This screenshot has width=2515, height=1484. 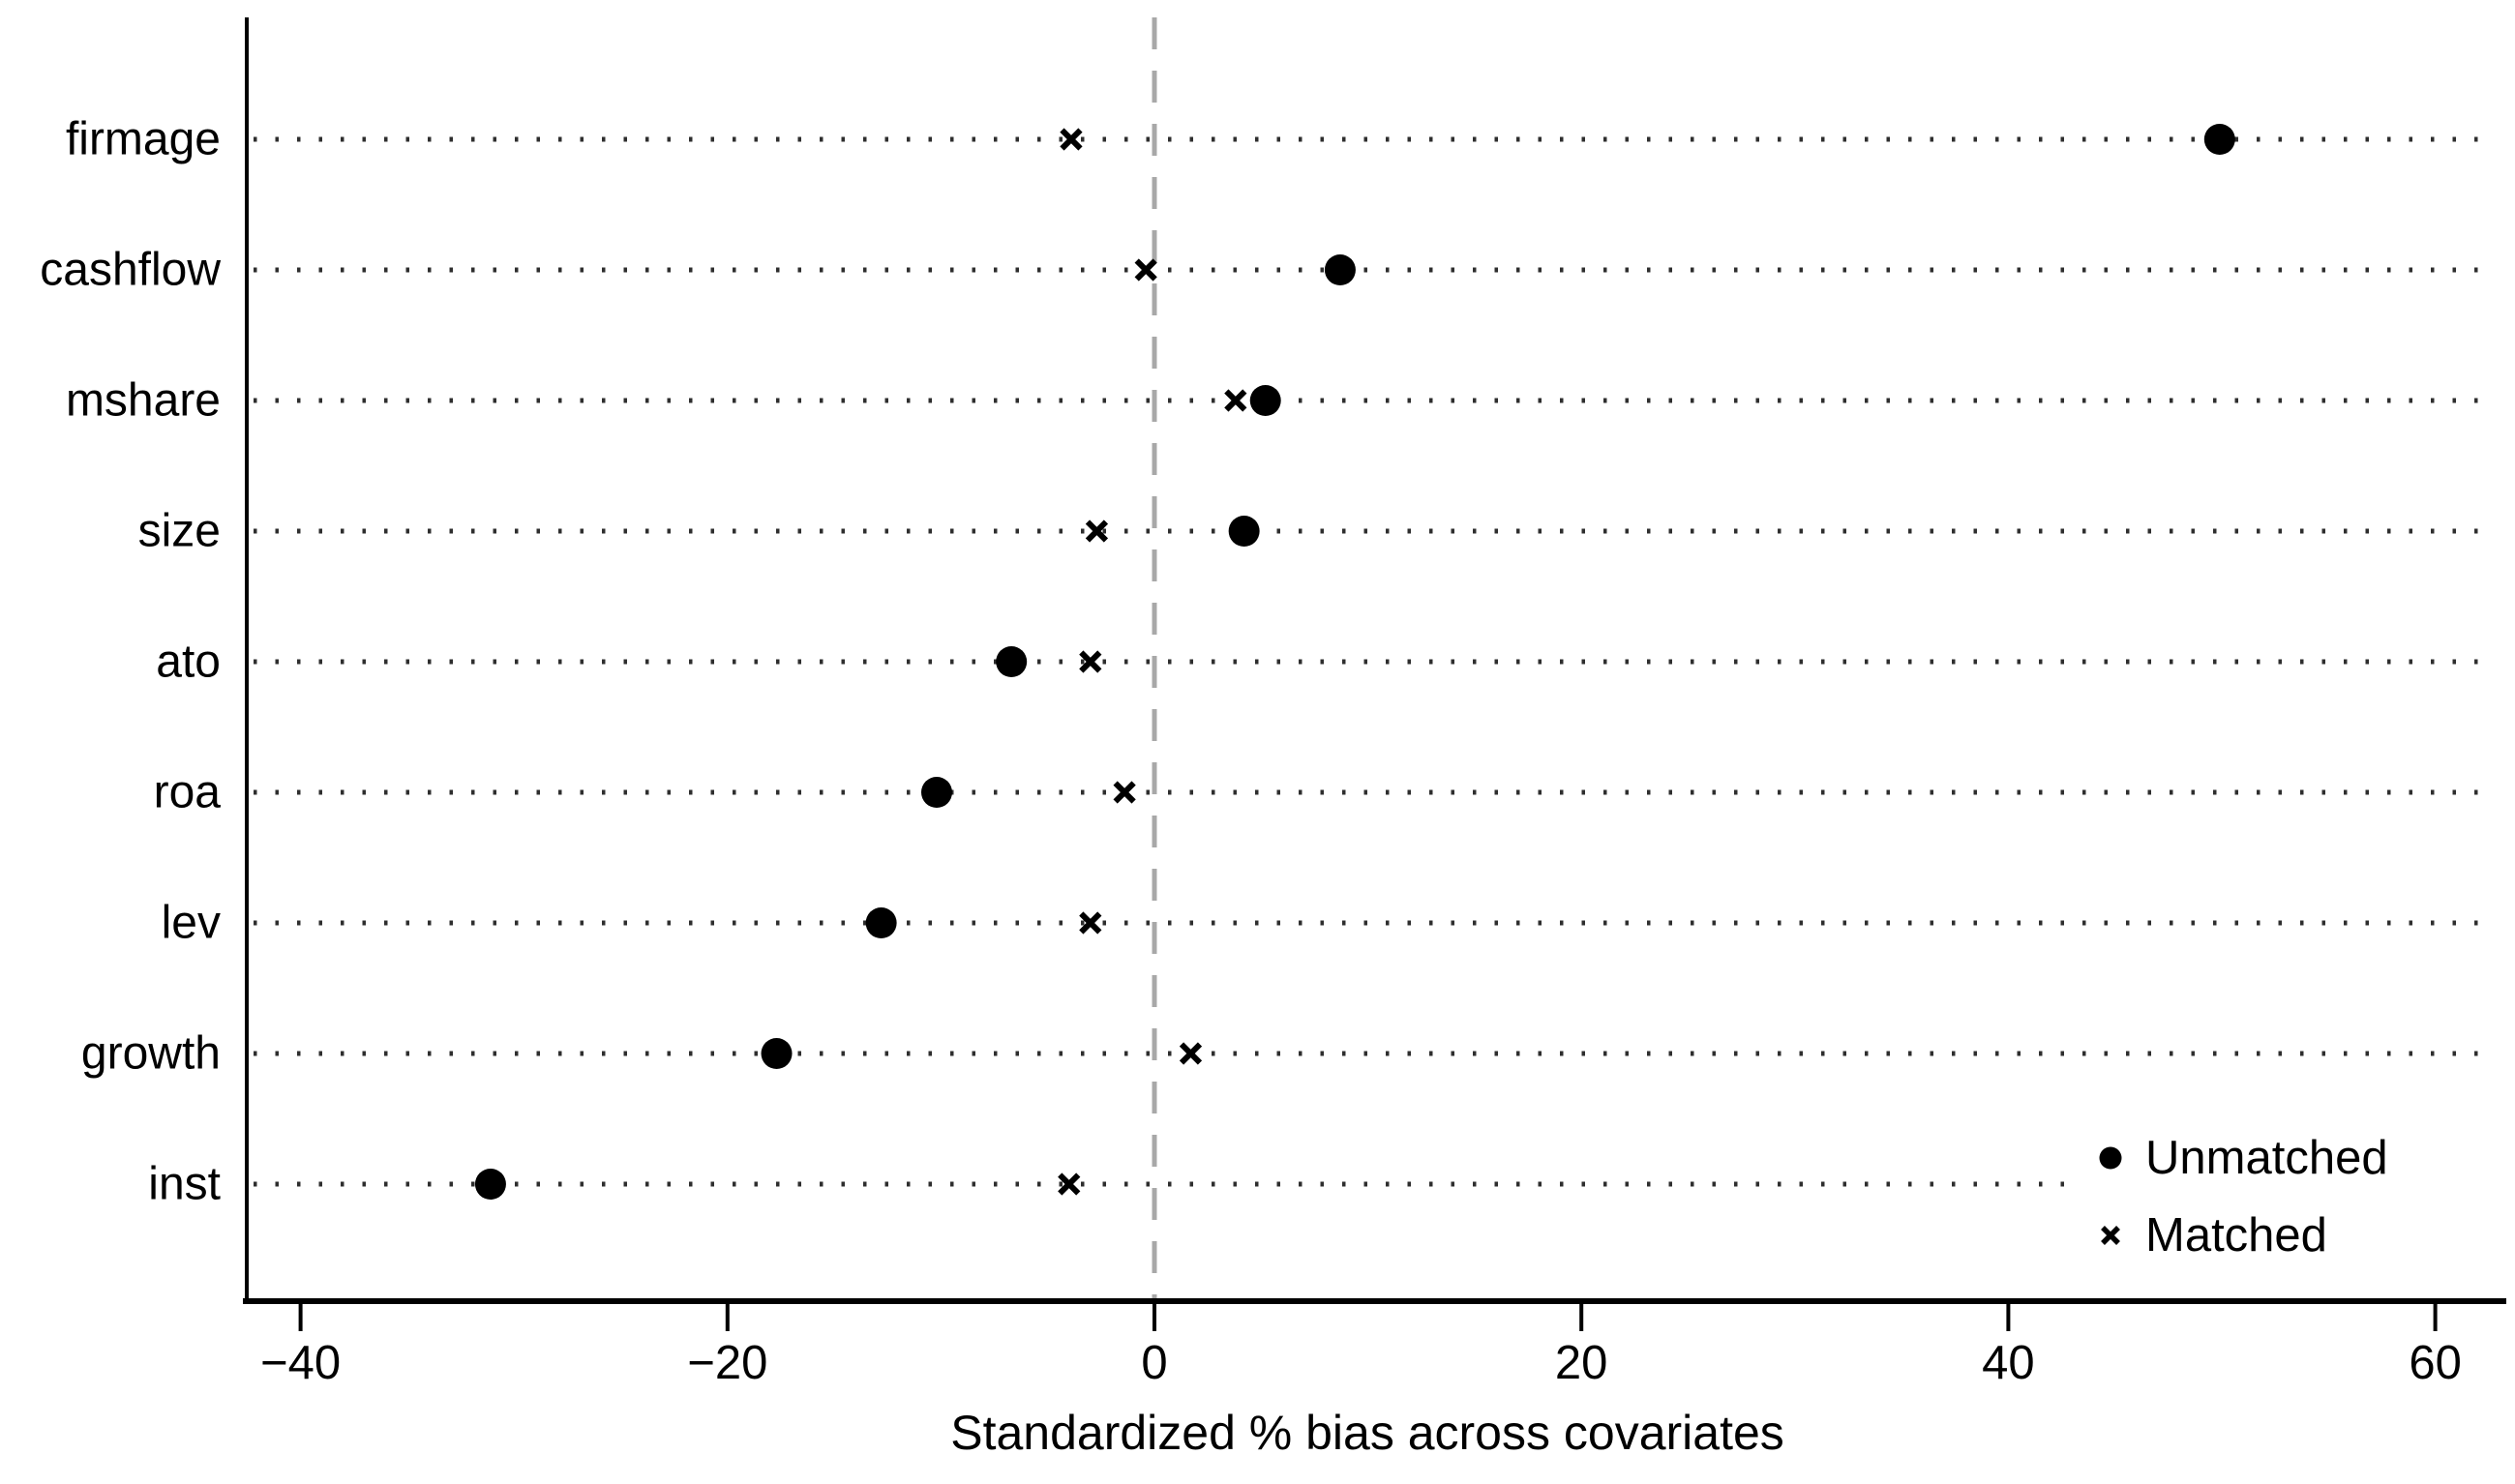 I want to click on marker-matched-growth, so click(x=1191, y=1053).